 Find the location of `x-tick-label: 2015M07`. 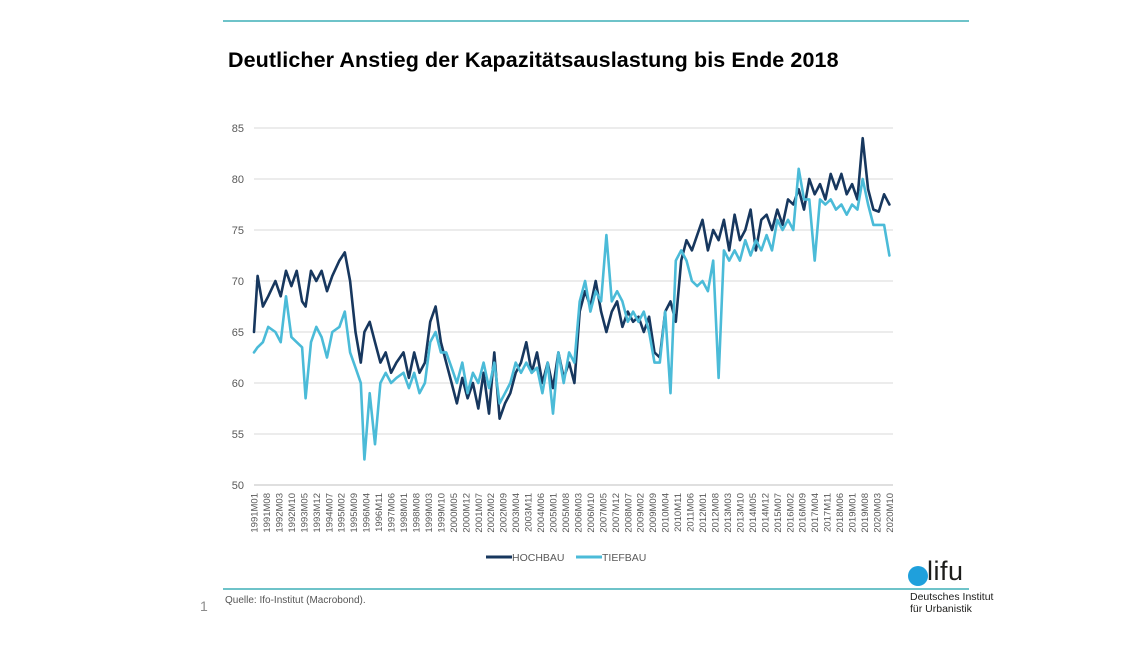

x-tick-label: 2015M07 is located at coordinates (778, 513).